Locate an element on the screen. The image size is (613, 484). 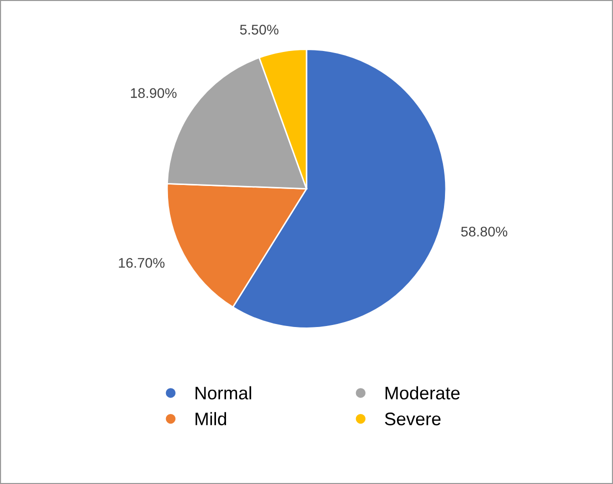
legend-label: Severe is located at coordinates (412, 419).